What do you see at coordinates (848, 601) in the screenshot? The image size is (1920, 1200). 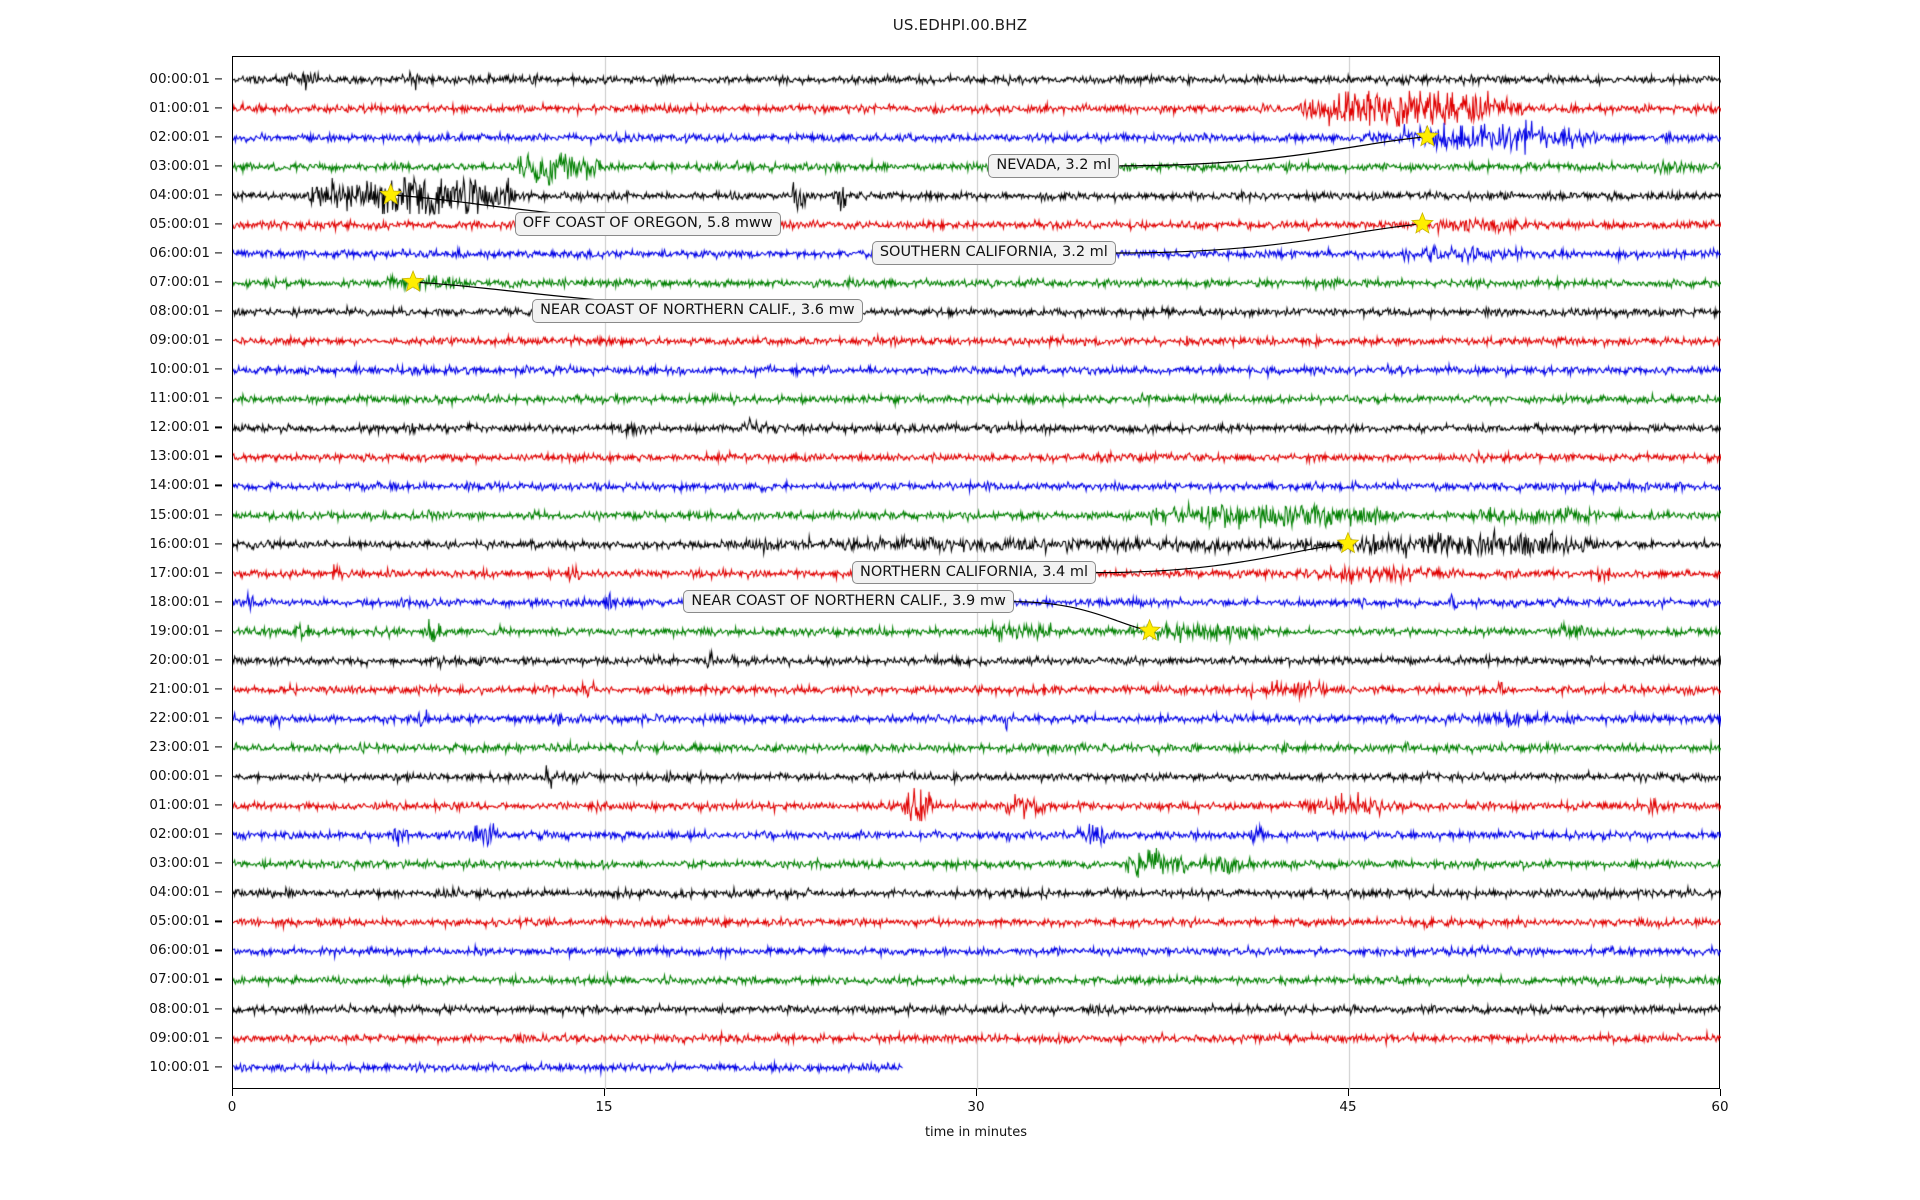 I see `event-annotation: NEAR COAST OF NORTHERN CALIF., 3.9 mw` at bounding box center [848, 601].